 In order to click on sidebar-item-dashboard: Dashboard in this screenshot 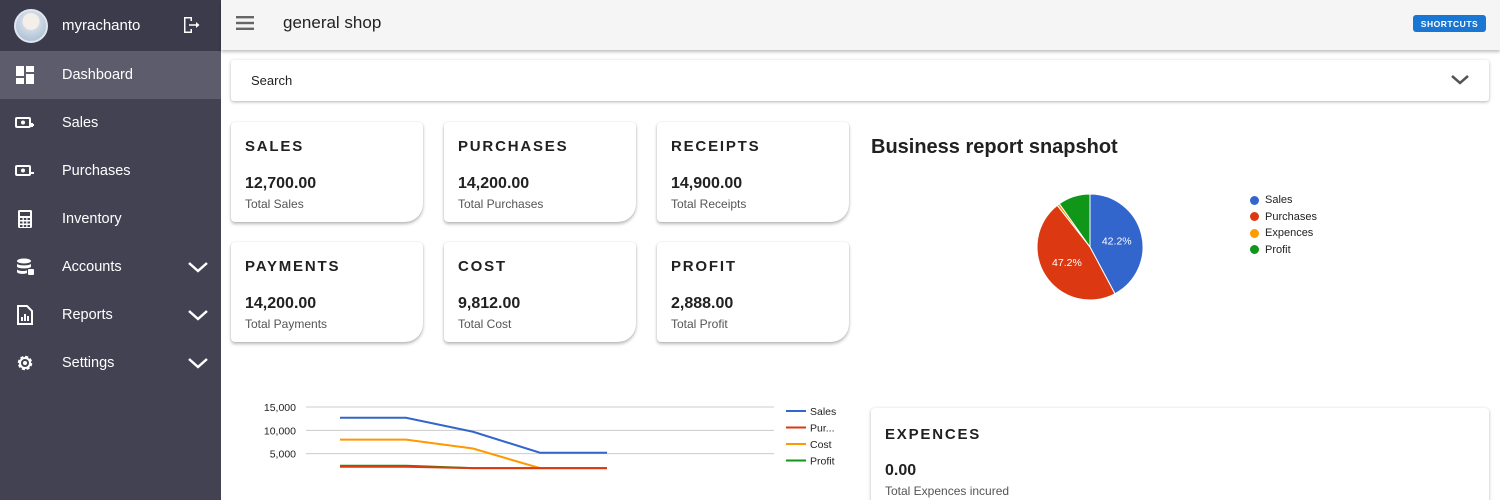, I will do `click(110, 75)`.